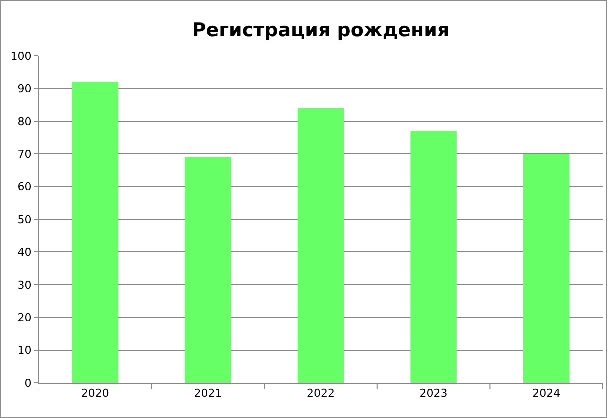 The height and width of the screenshot is (418, 608). Describe the element at coordinates (95, 393) in the screenshot. I see `x-tick-label: 2020` at that location.